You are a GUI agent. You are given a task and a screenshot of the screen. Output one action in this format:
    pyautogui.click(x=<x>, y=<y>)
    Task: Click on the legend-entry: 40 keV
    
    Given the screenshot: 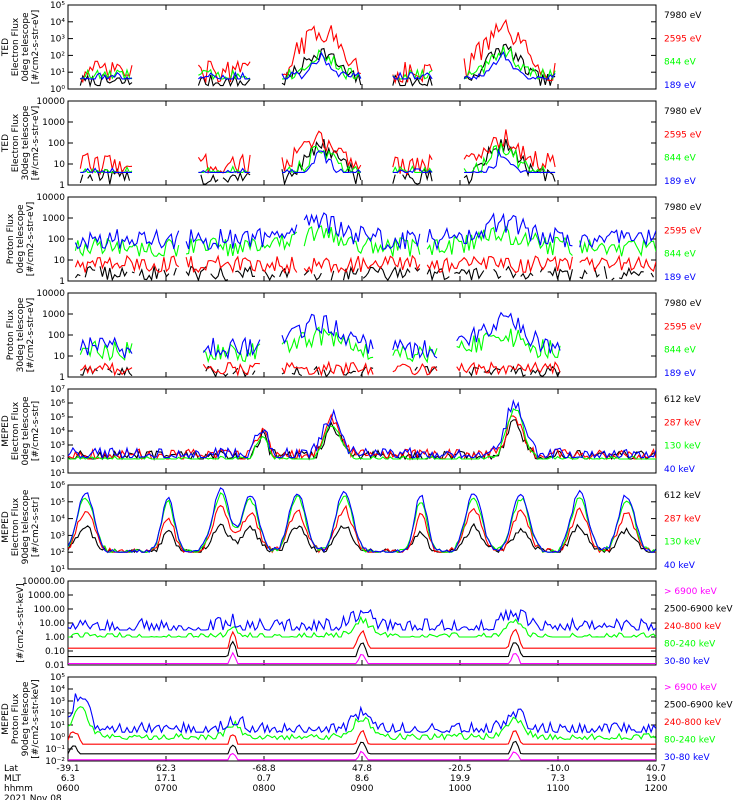 What is the action you would take?
    pyautogui.click(x=680, y=566)
    